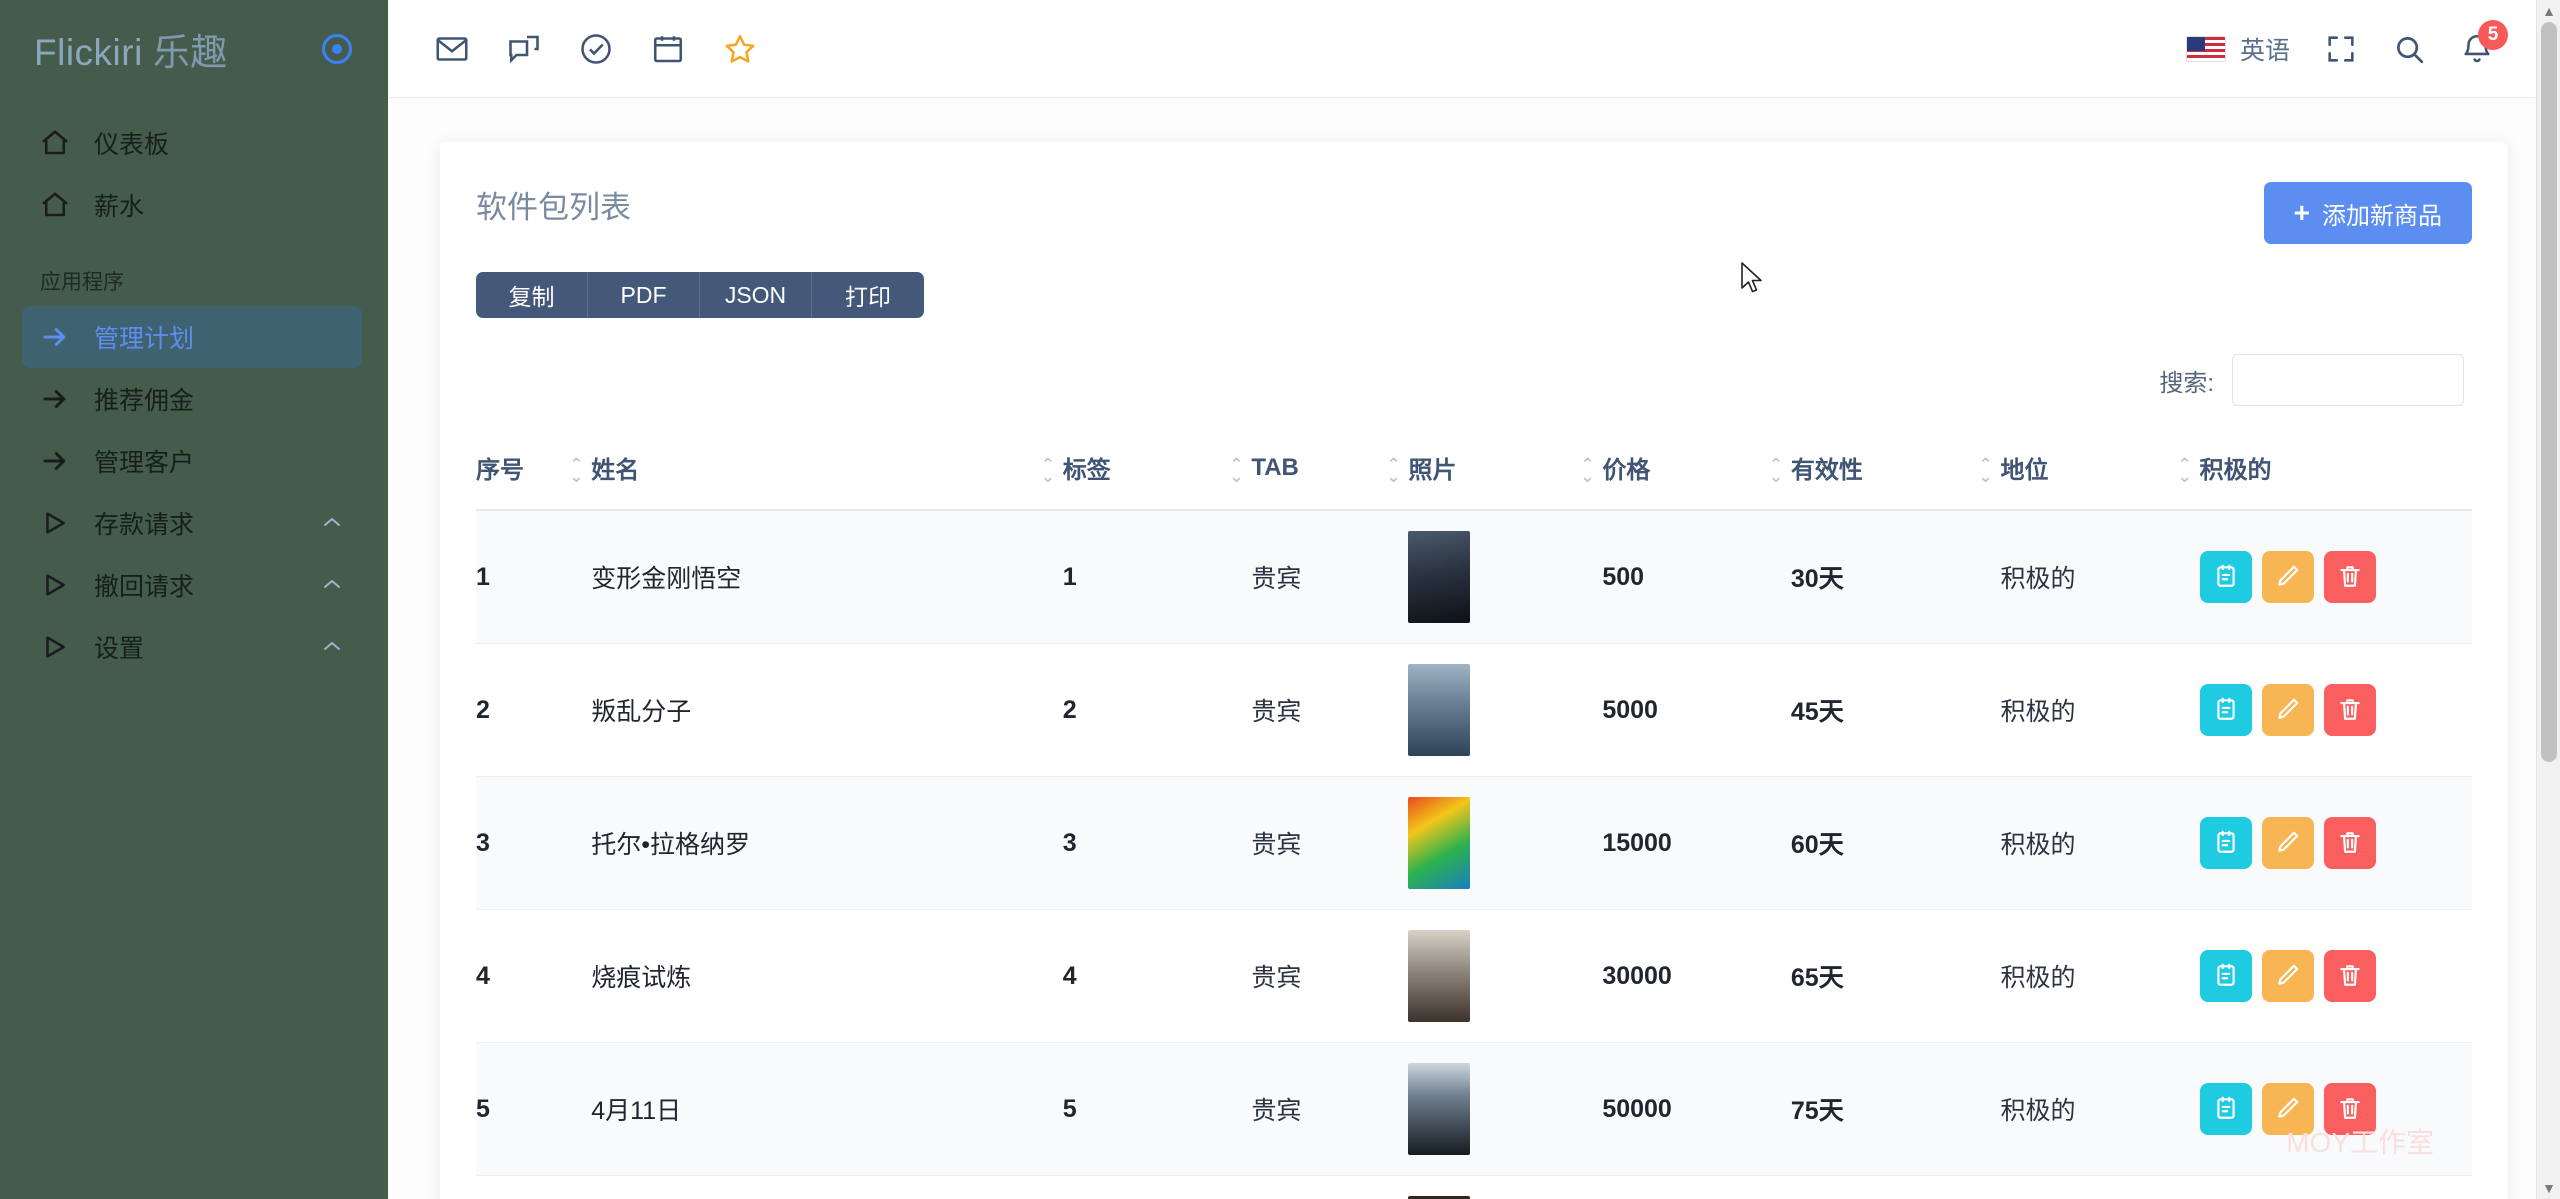  I want to click on table-row: 5 4月11日 5 贵宾 50000 75天 积极的, so click(1474, 1109).